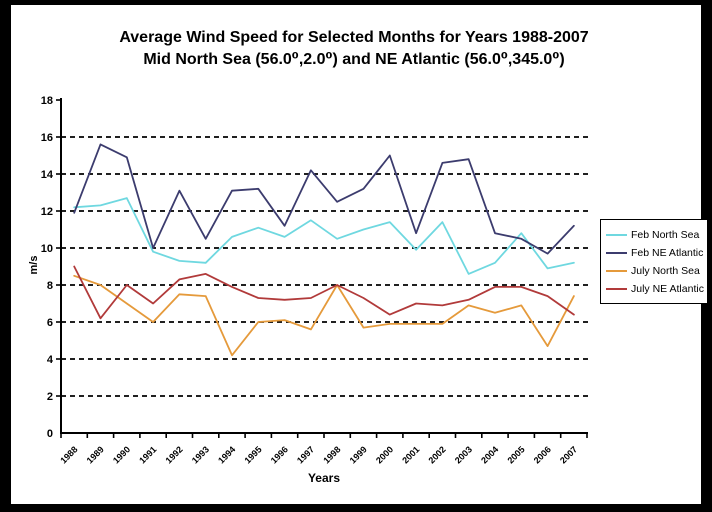  What do you see at coordinates (667, 289) in the screenshot?
I see `legend-label: July NE Atlantic` at bounding box center [667, 289].